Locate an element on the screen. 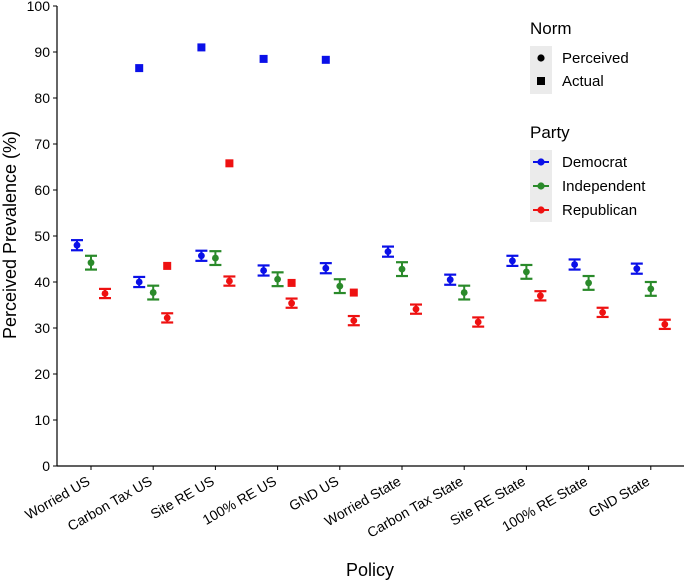  y-tick-label: 40 is located at coordinates (42, 282).